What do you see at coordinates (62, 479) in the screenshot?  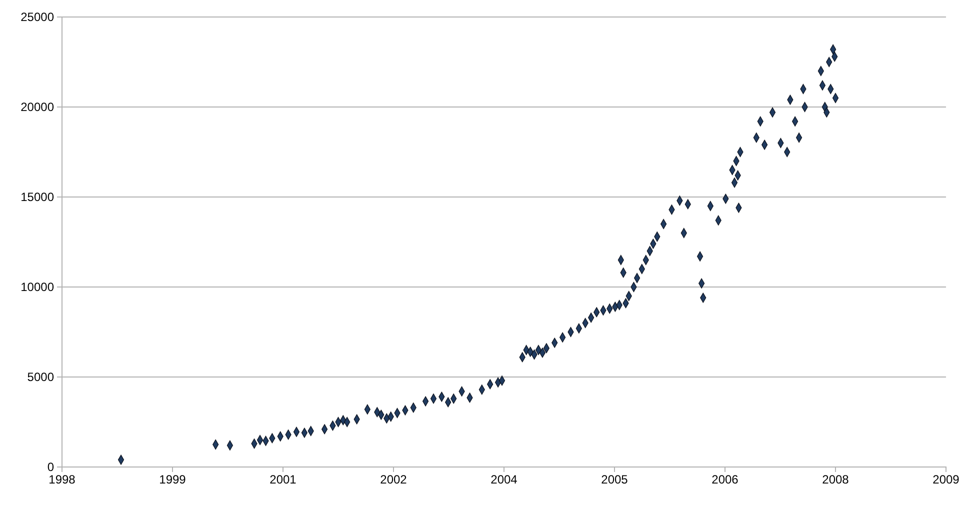 I see `x-tick-label: 1998` at bounding box center [62, 479].